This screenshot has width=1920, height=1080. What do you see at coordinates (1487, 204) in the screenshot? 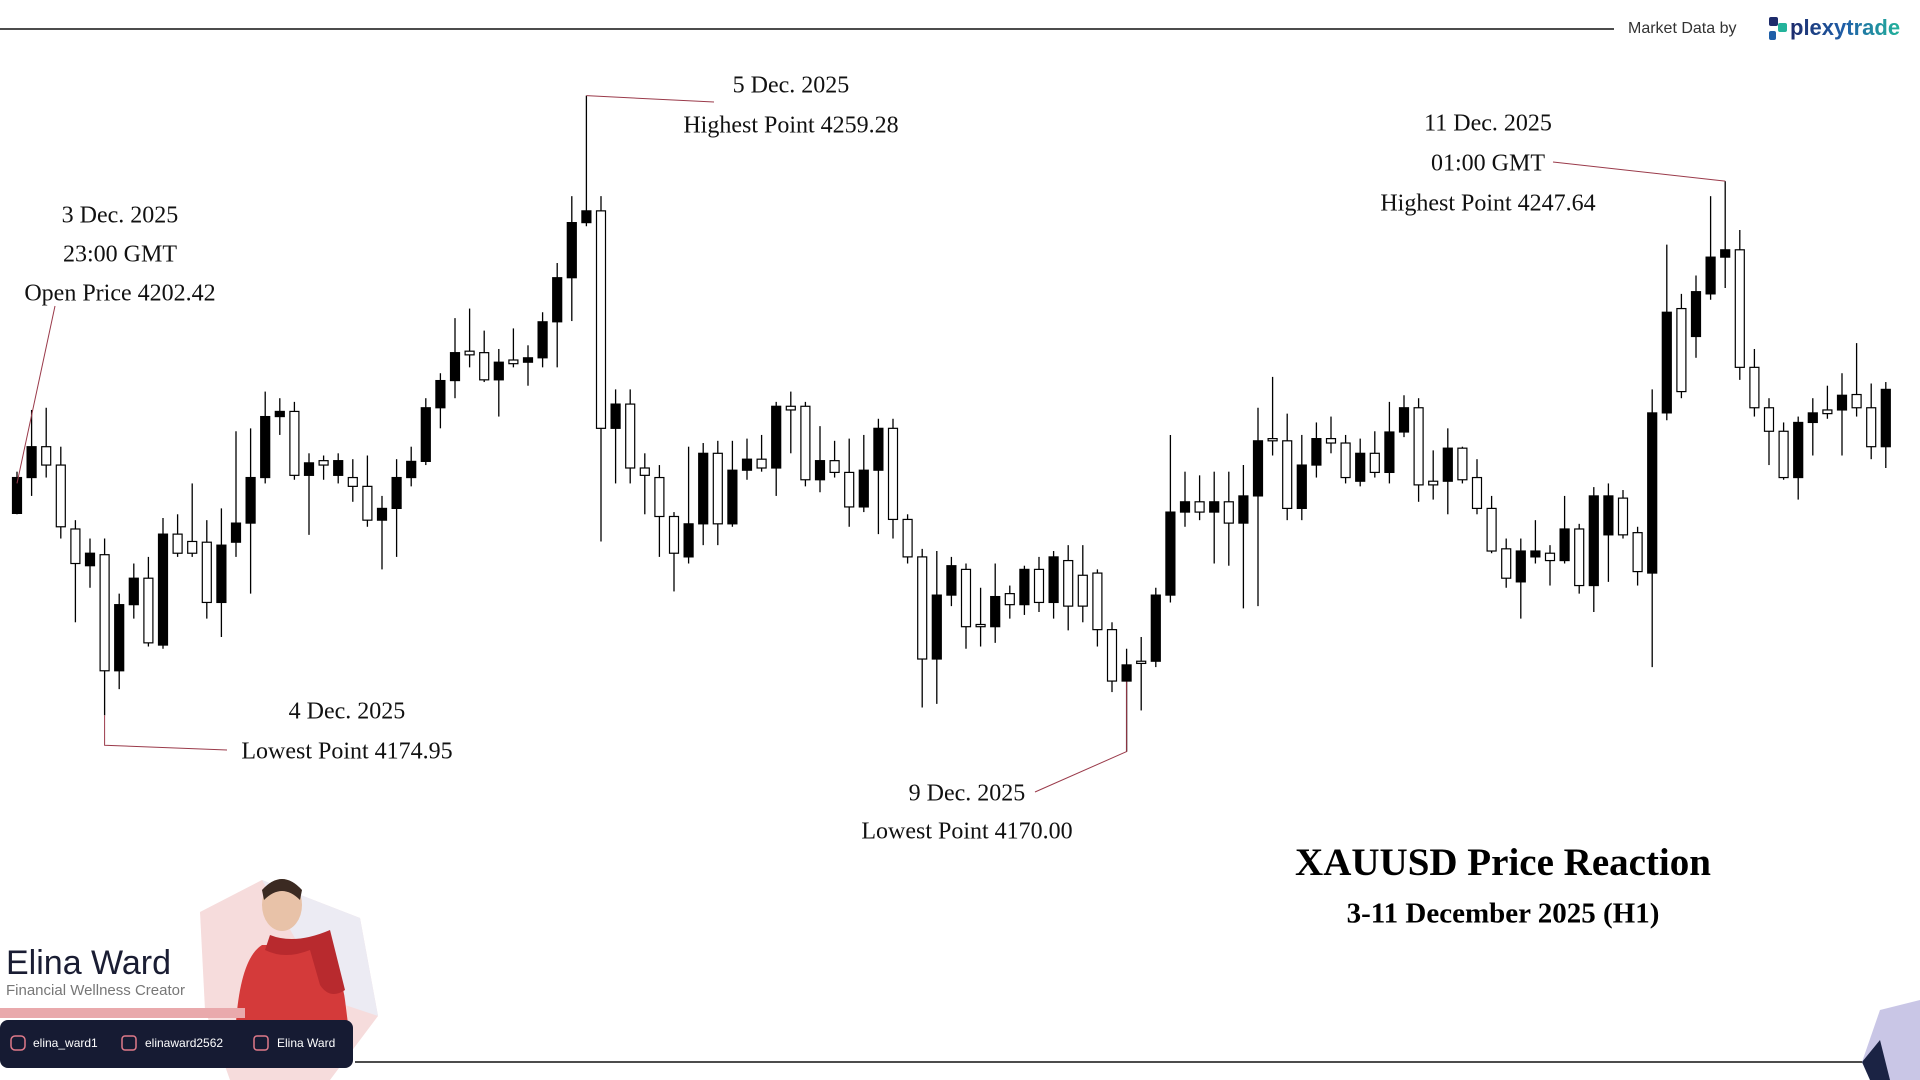
I see `annotation-text: Highest Point 4247.64` at bounding box center [1487, 204].